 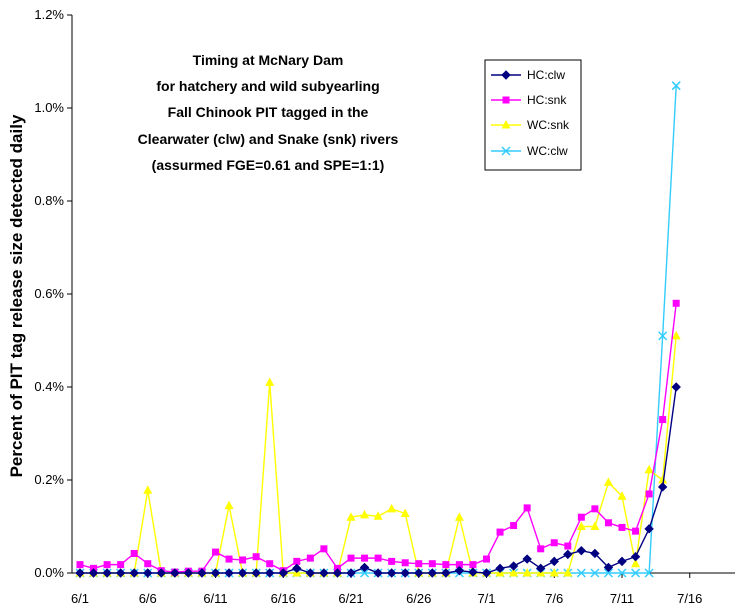 What do you see at coordinates (49, 293) in the screenshot?
I see `y-tick-label: 0.6%` at bounding box center [49, 293].